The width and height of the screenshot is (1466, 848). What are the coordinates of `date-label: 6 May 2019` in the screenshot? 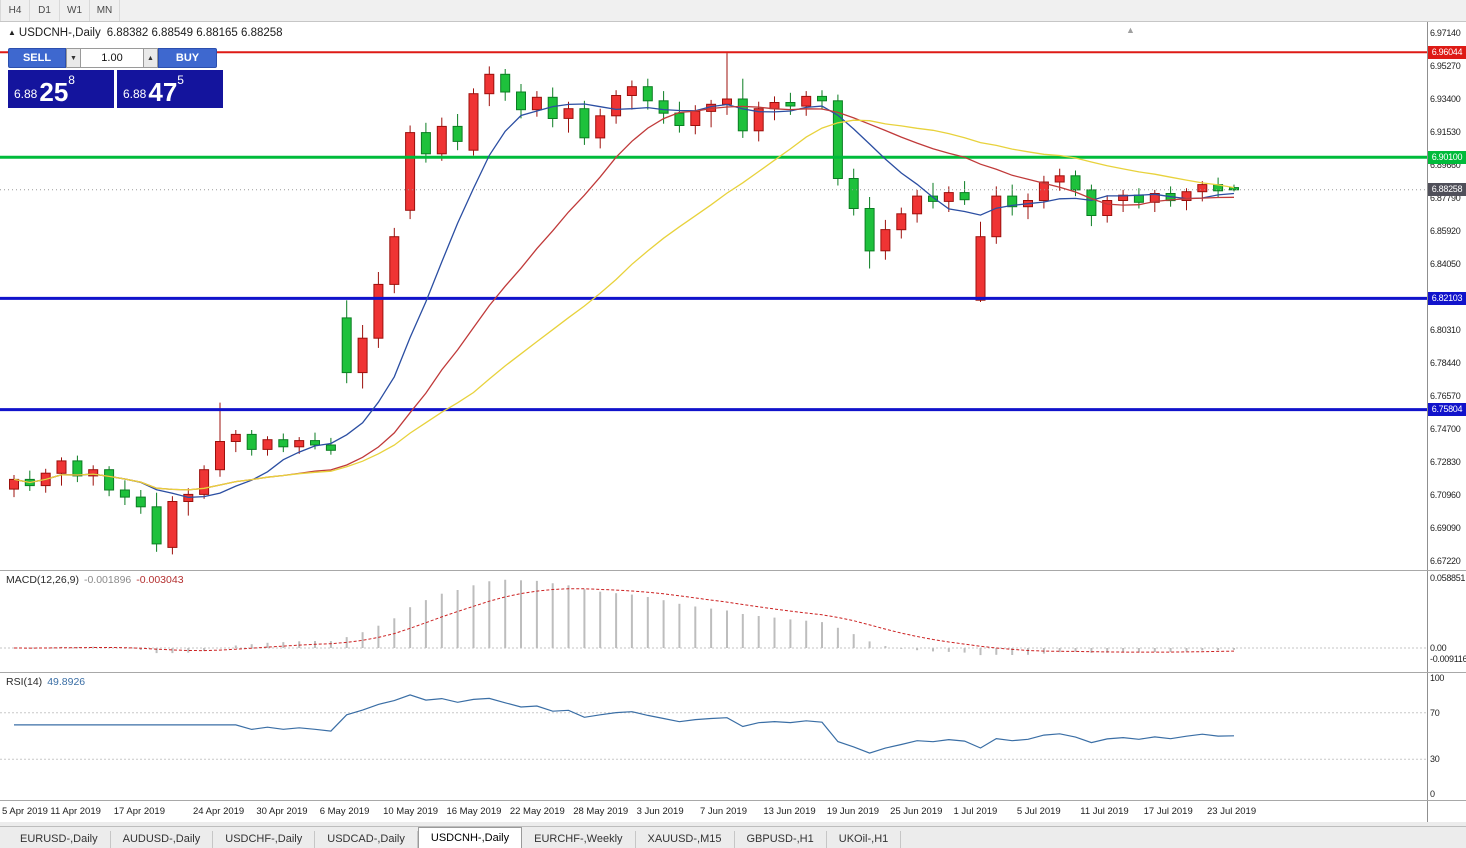 It's located at (344, 811).